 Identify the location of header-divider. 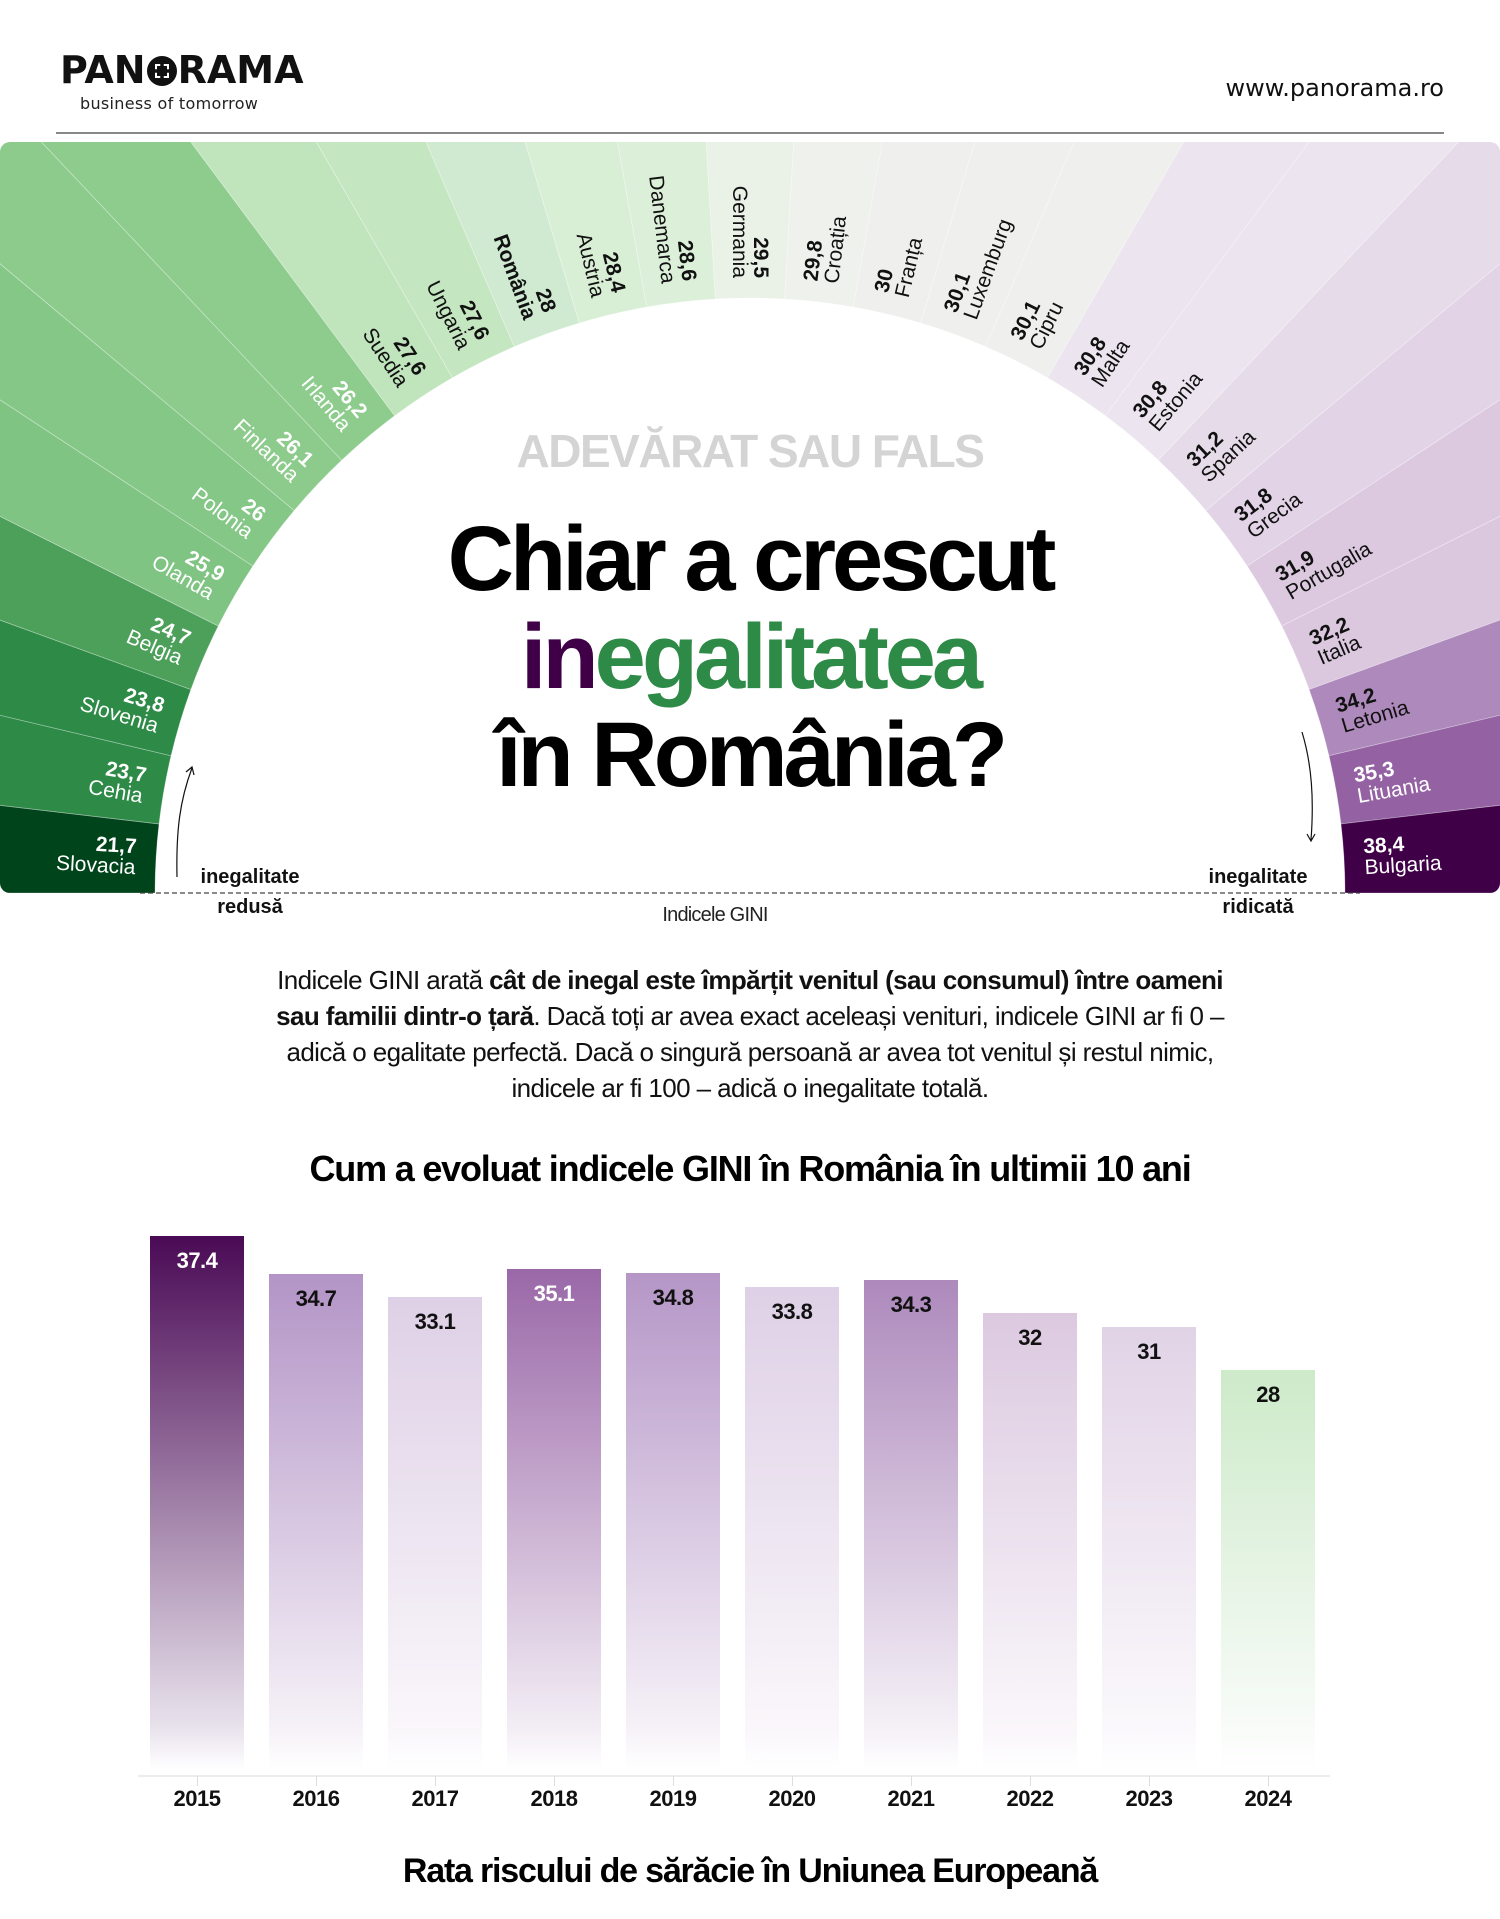
(750, 133).